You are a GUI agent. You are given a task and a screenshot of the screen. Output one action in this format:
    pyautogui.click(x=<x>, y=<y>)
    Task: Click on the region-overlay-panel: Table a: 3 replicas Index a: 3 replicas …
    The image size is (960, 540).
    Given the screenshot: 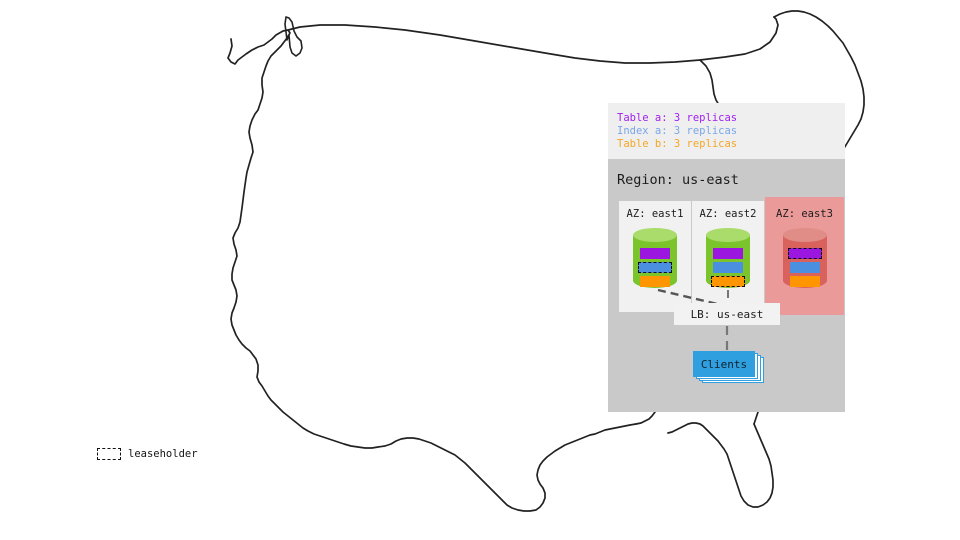 What is the action you would take?
    pyautogui.click(x=726, y=257)
    